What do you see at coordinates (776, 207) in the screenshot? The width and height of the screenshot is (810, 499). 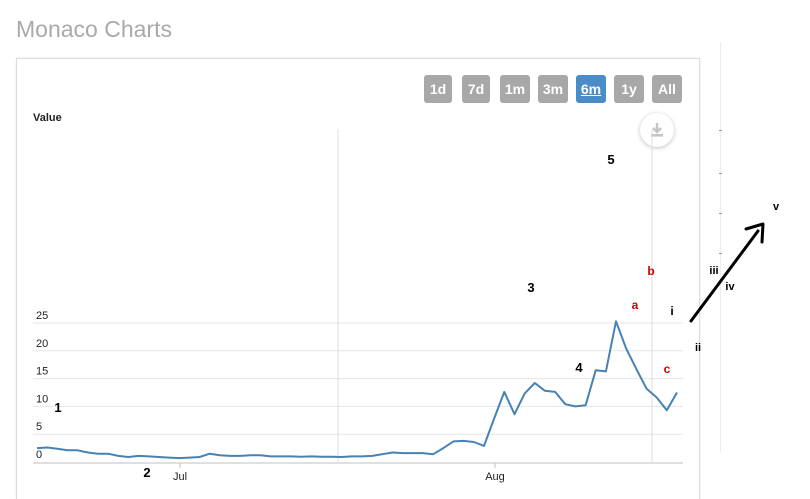 I see `wave-label-v: v` at bounding box center [776, 207].